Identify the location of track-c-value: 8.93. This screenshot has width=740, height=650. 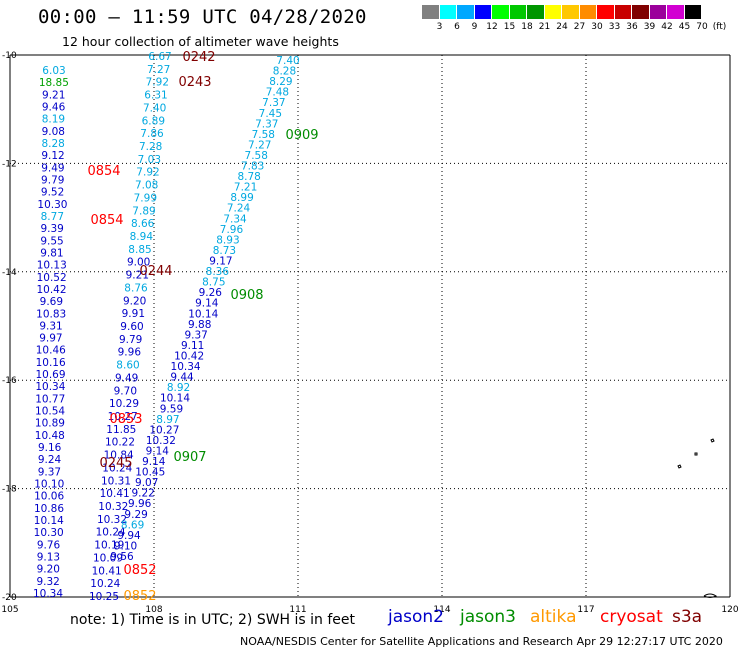
(227, 240).